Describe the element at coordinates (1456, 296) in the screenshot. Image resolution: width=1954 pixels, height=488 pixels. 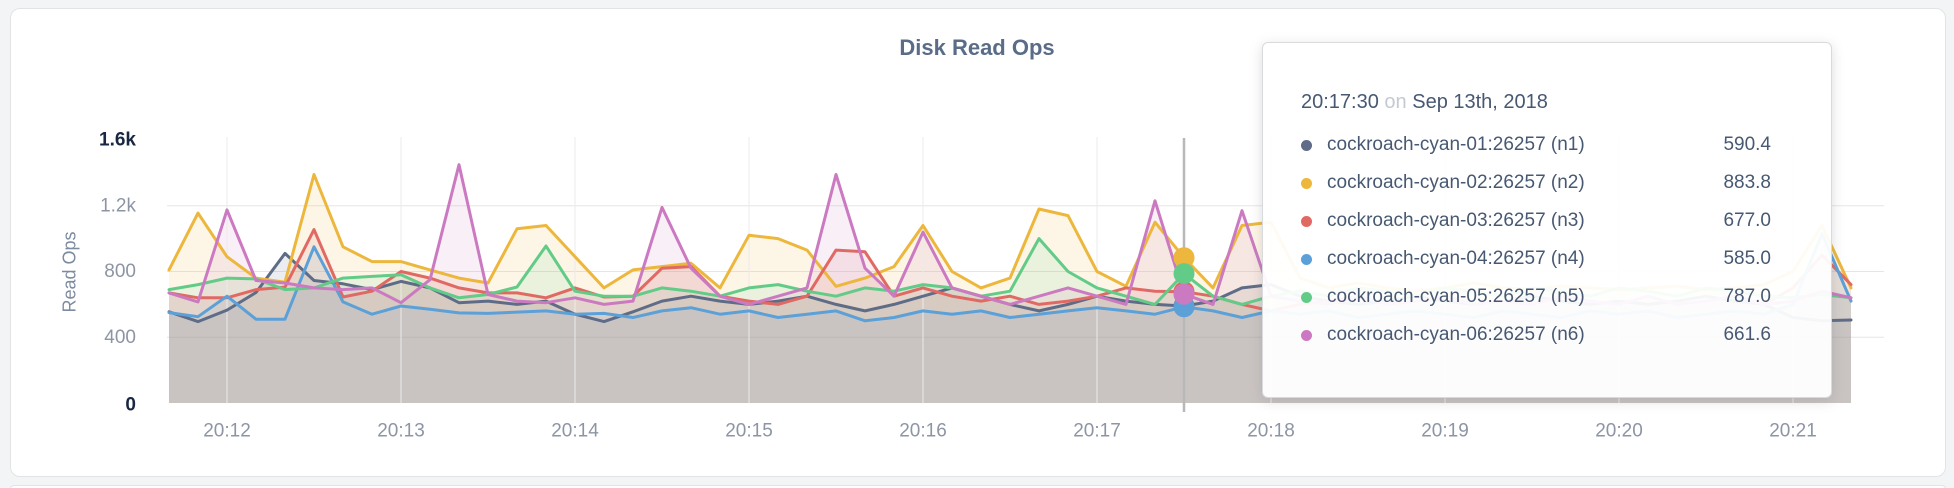
I see `tooltip-series-label: cockroach-cyan-05:26257 (n5)` at that location.